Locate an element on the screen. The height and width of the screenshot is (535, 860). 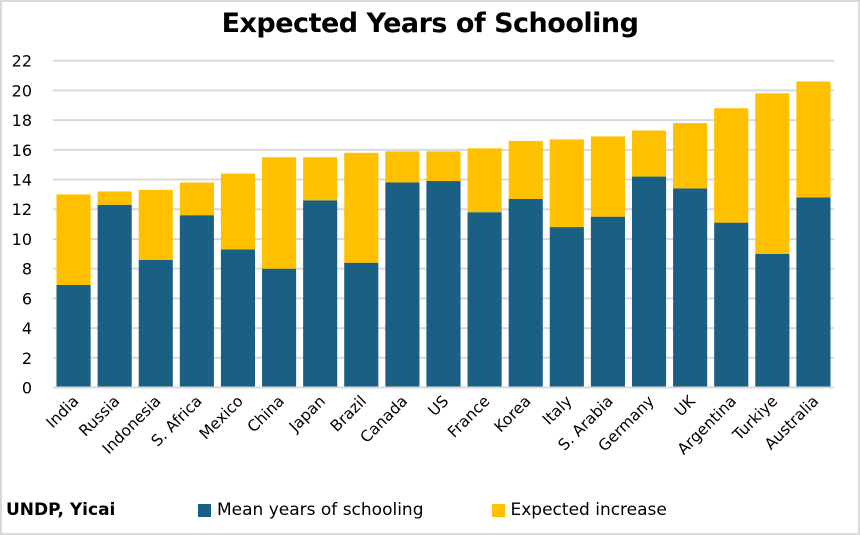
y-tick-label: 0 is located at coordinates (27, 388).